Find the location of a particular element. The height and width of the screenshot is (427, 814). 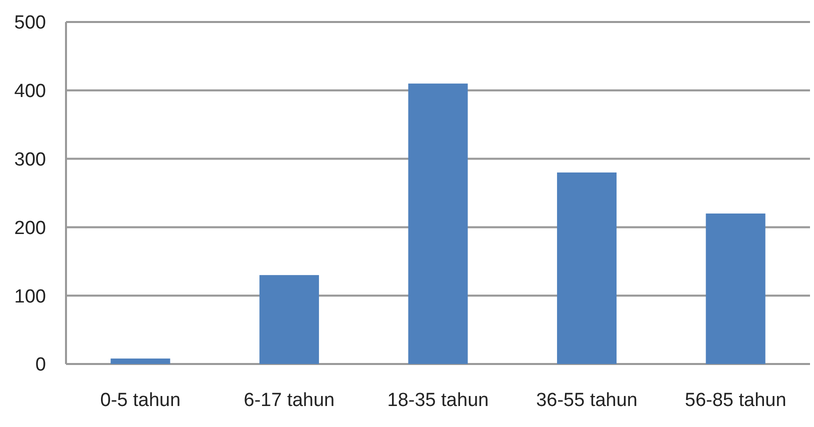

x-tick-label: 0-5 tahun is located at coordinates (140, 400).